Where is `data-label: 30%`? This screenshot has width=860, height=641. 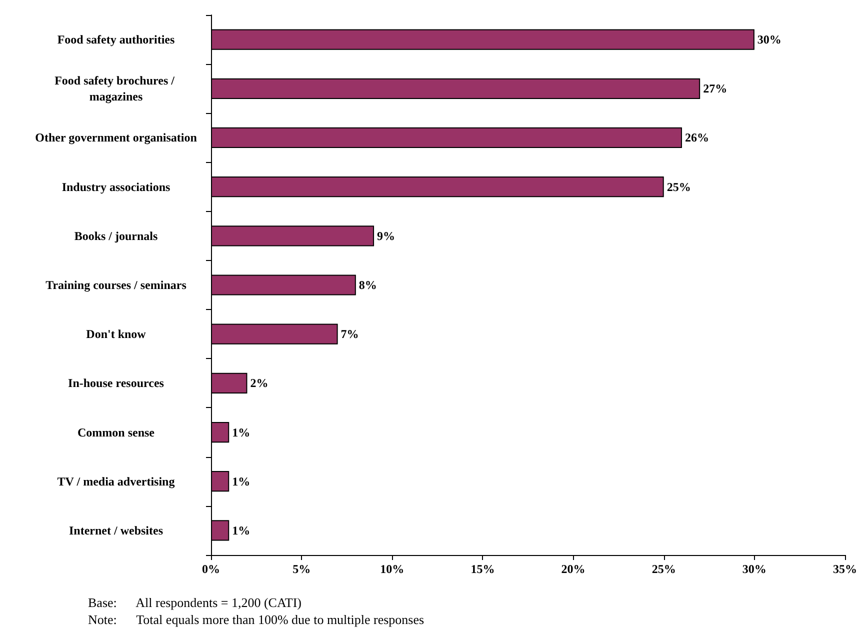
data-label: 30% is located at coordinates (769, 39).